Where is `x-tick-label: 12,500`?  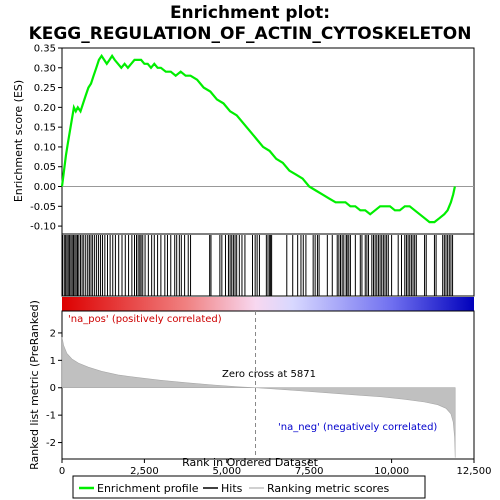 x-tick-label: 12,500 is located at coordinates (474, 471).